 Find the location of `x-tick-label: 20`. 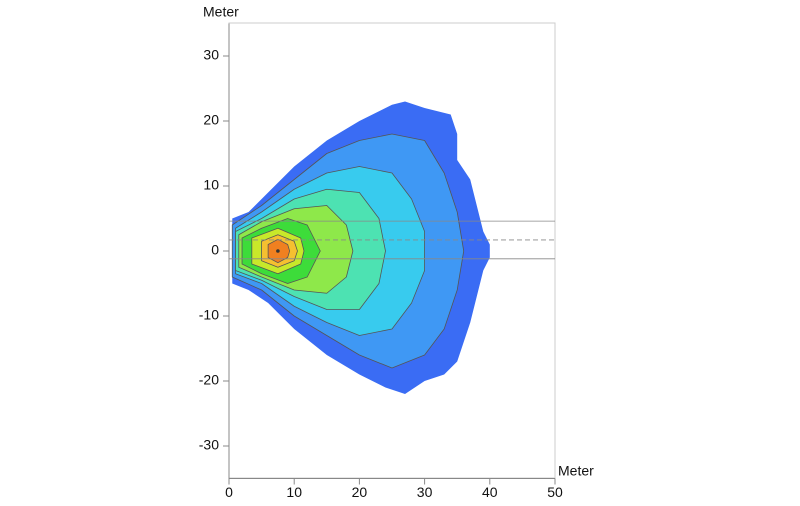

x-tick-label: 20 is located at coordinates (360, 492).